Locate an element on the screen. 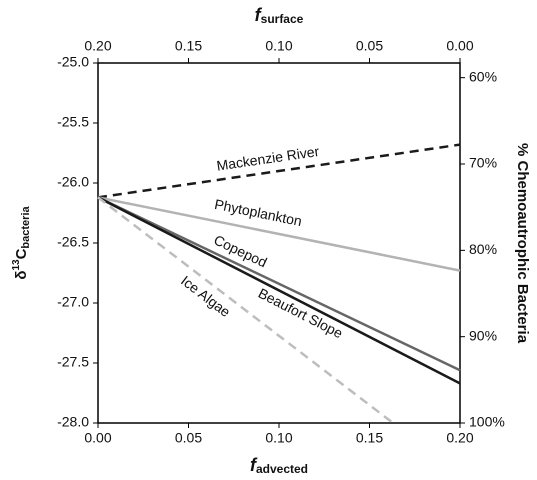  y2-tick-label: 80% is located at coordinates (483, 249).